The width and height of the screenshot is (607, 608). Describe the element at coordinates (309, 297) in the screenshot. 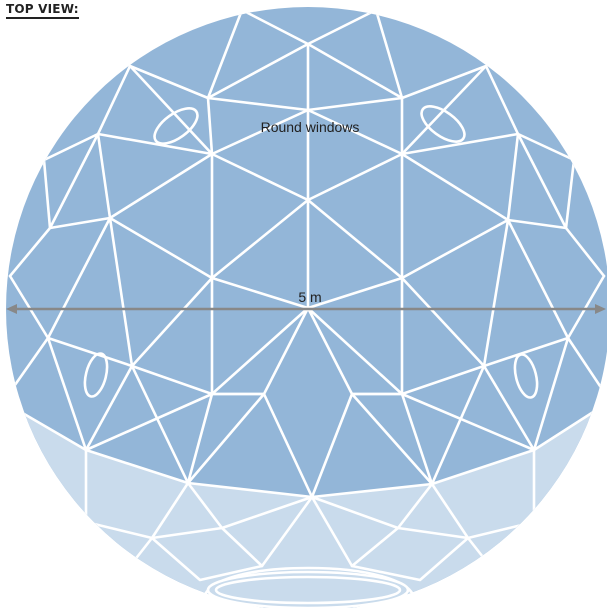

I see `dimension-label: 5 m` at that location.